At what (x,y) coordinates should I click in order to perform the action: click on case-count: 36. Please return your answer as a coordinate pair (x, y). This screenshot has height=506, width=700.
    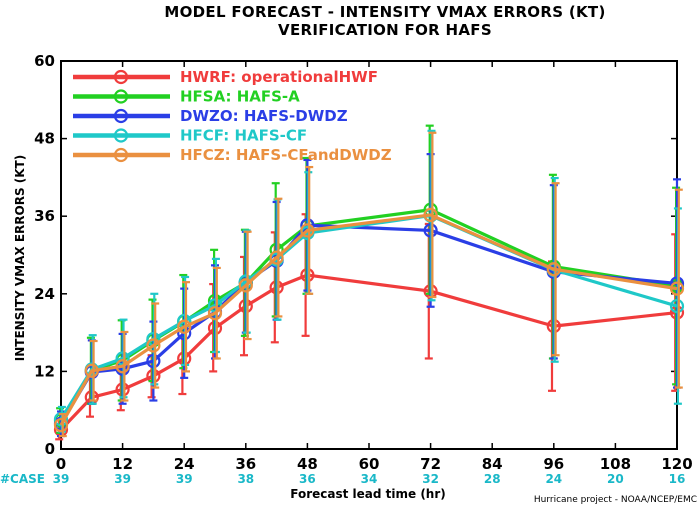
    Looking at the image, I should click on (307, 479).